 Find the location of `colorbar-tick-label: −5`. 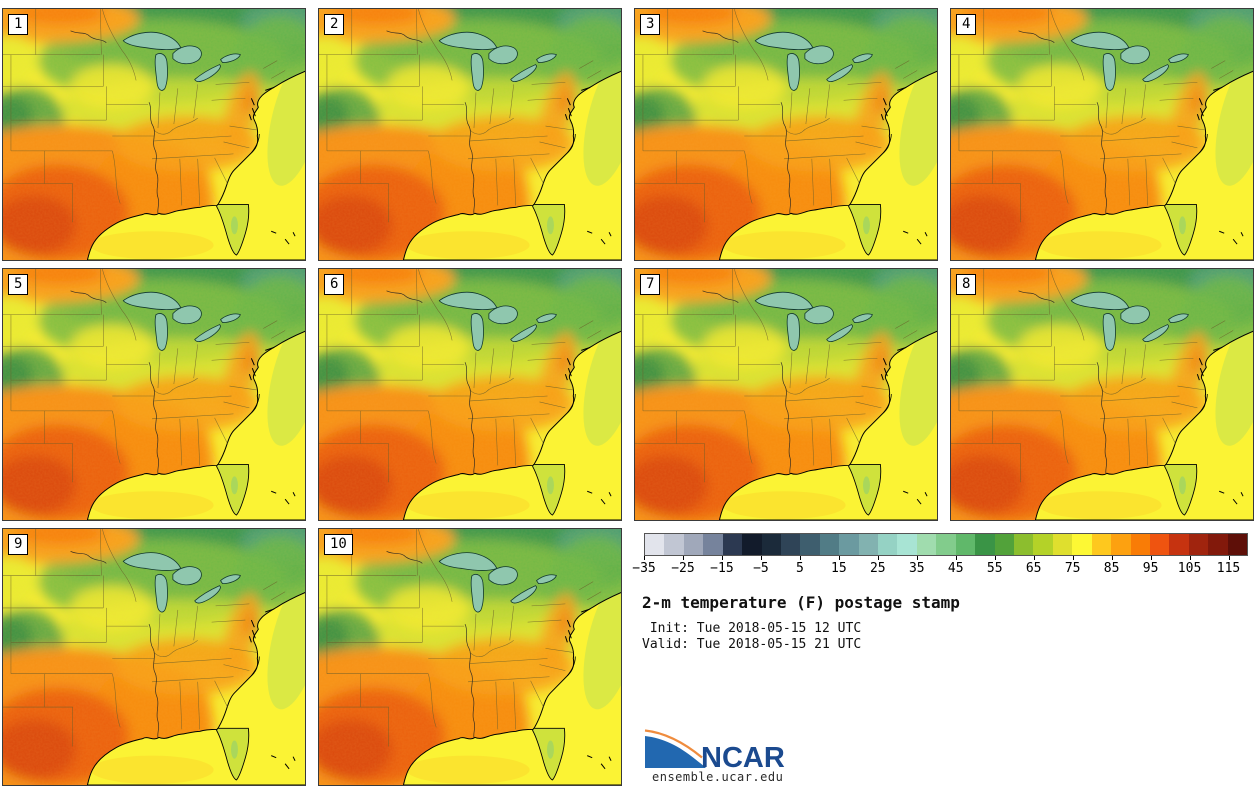

colorbar-tick-label: −5 is located at coordinates (761, 568).